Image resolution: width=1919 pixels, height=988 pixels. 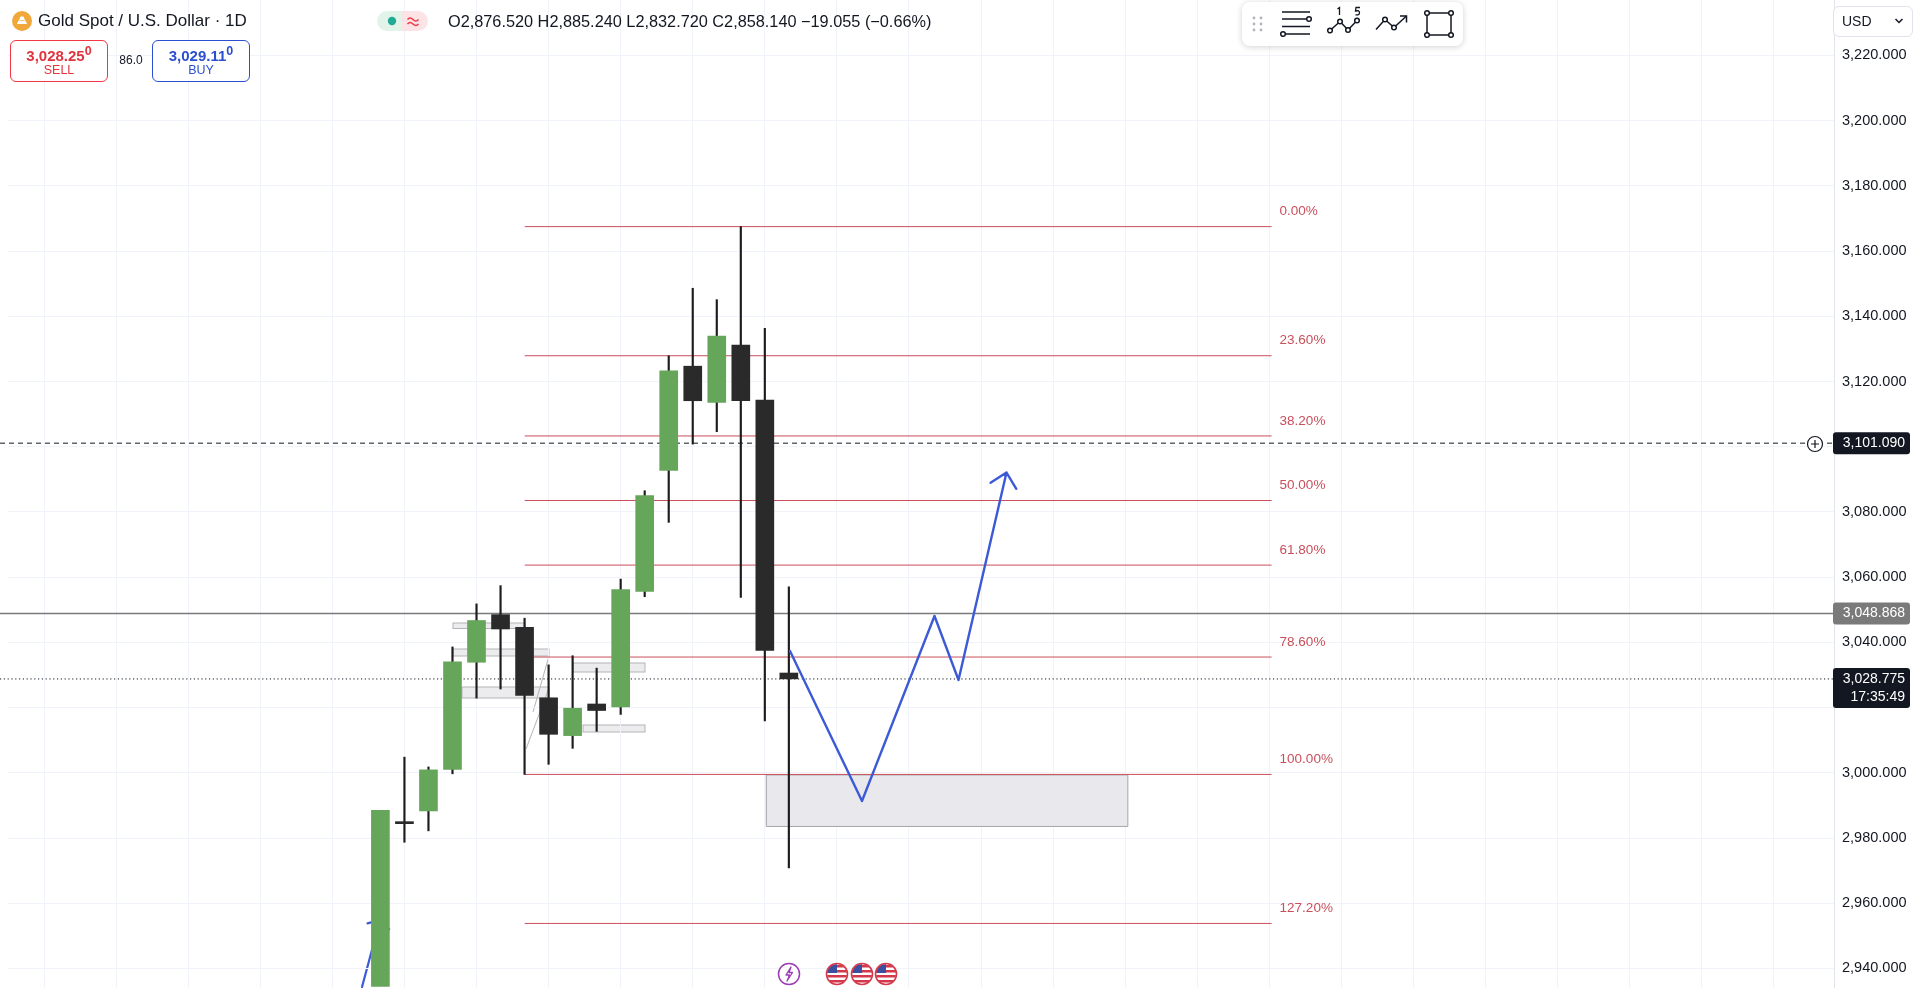 What do you see at coordinates (201, 54) in the screenshot?
I see `annotation: 3,029.11$^{0}$` at bounding box center [201, 54].